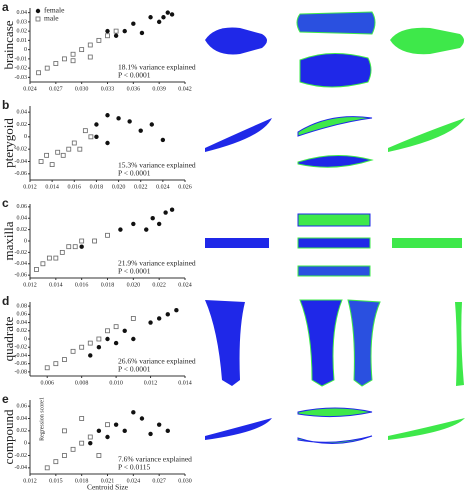  Describe the element at coordinates (185, 481) in the screenshot. I see `x-tick-label: 0.030` at that location.